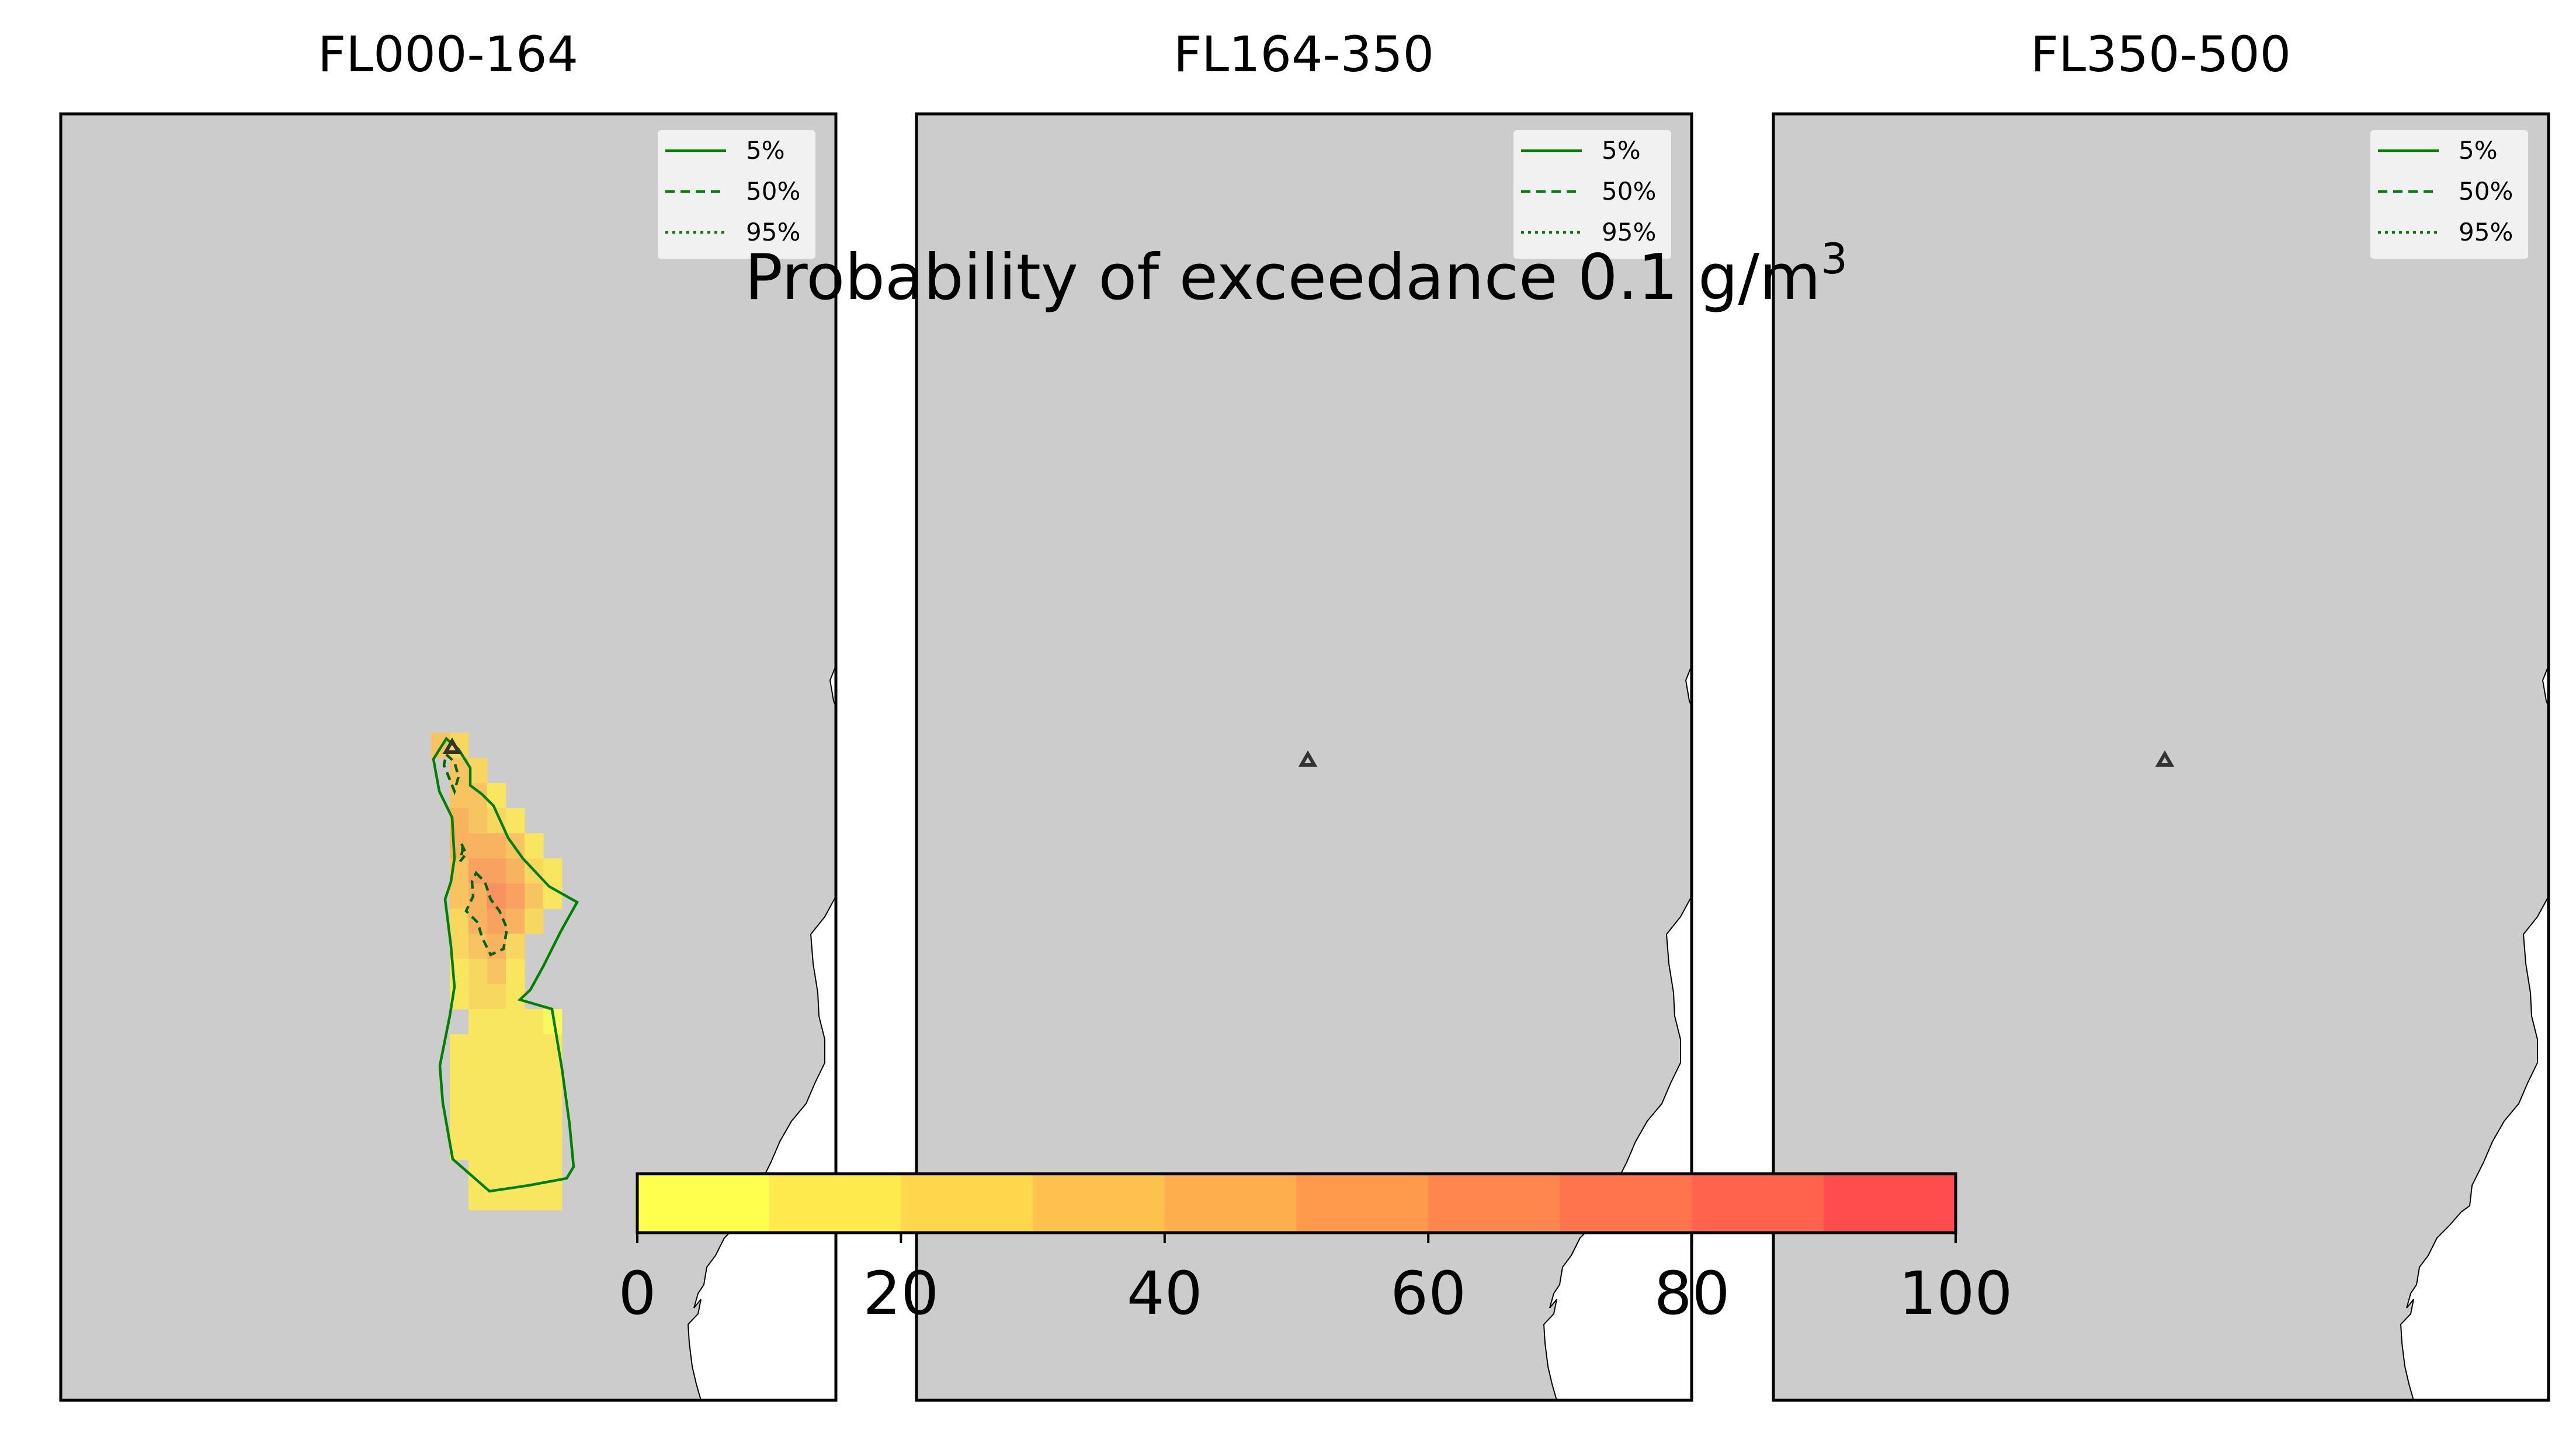 The width and height of the screenshot is (2576, 1454). I want to click on panel-title: FL350-500, so click(2160, 54).